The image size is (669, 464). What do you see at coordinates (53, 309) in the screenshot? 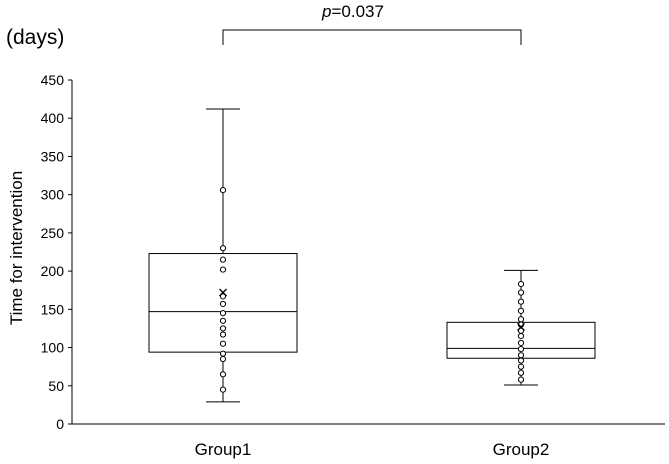
I see `y-tick-label: 150` at bounding box center [53, 309].